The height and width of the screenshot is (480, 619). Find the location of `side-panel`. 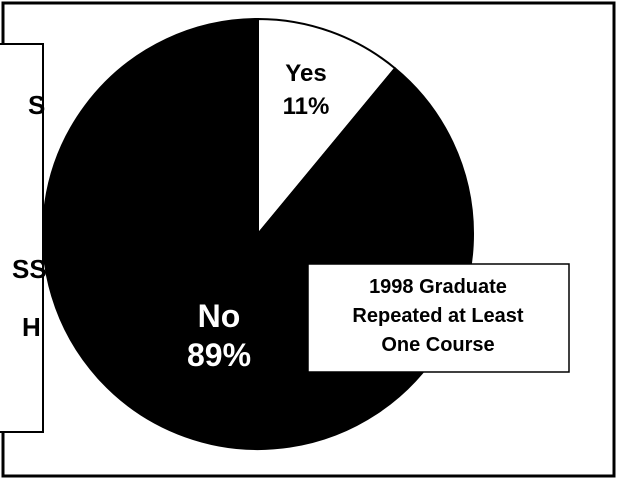

side-panel is located at coordinates (22, 238).